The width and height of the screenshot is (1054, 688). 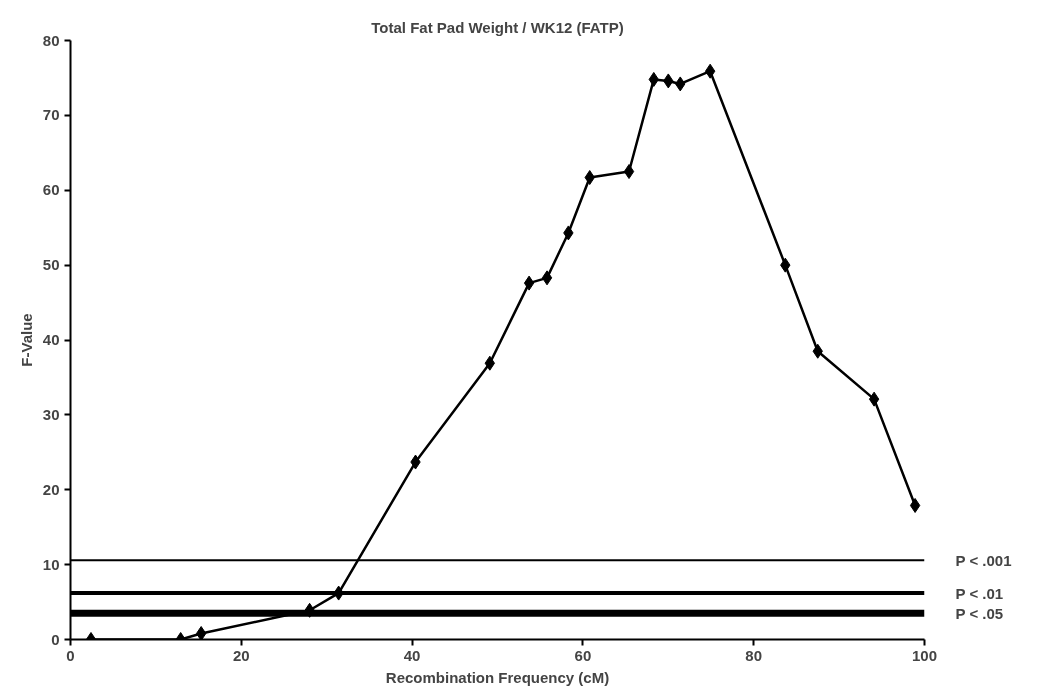 I want to click on ref-line-label: P < .05, so click(x=979, y=613).